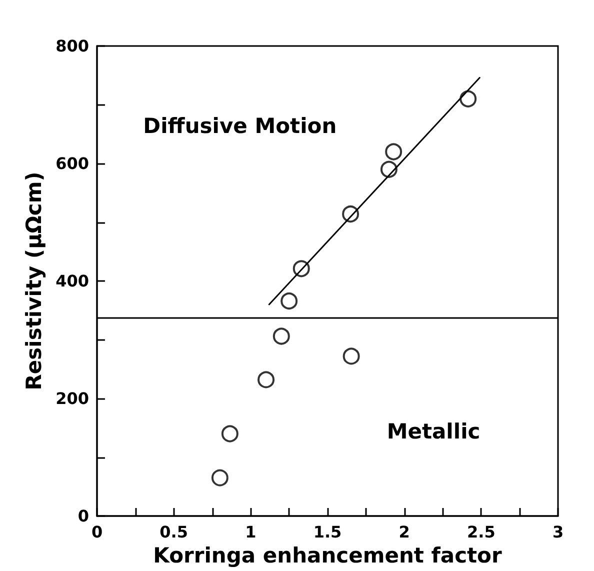 This screenshot has width=594, height=571. Describe the element at coordinates (83, 516) in the screenshot. I see `y-tick-label: 0` at that location.